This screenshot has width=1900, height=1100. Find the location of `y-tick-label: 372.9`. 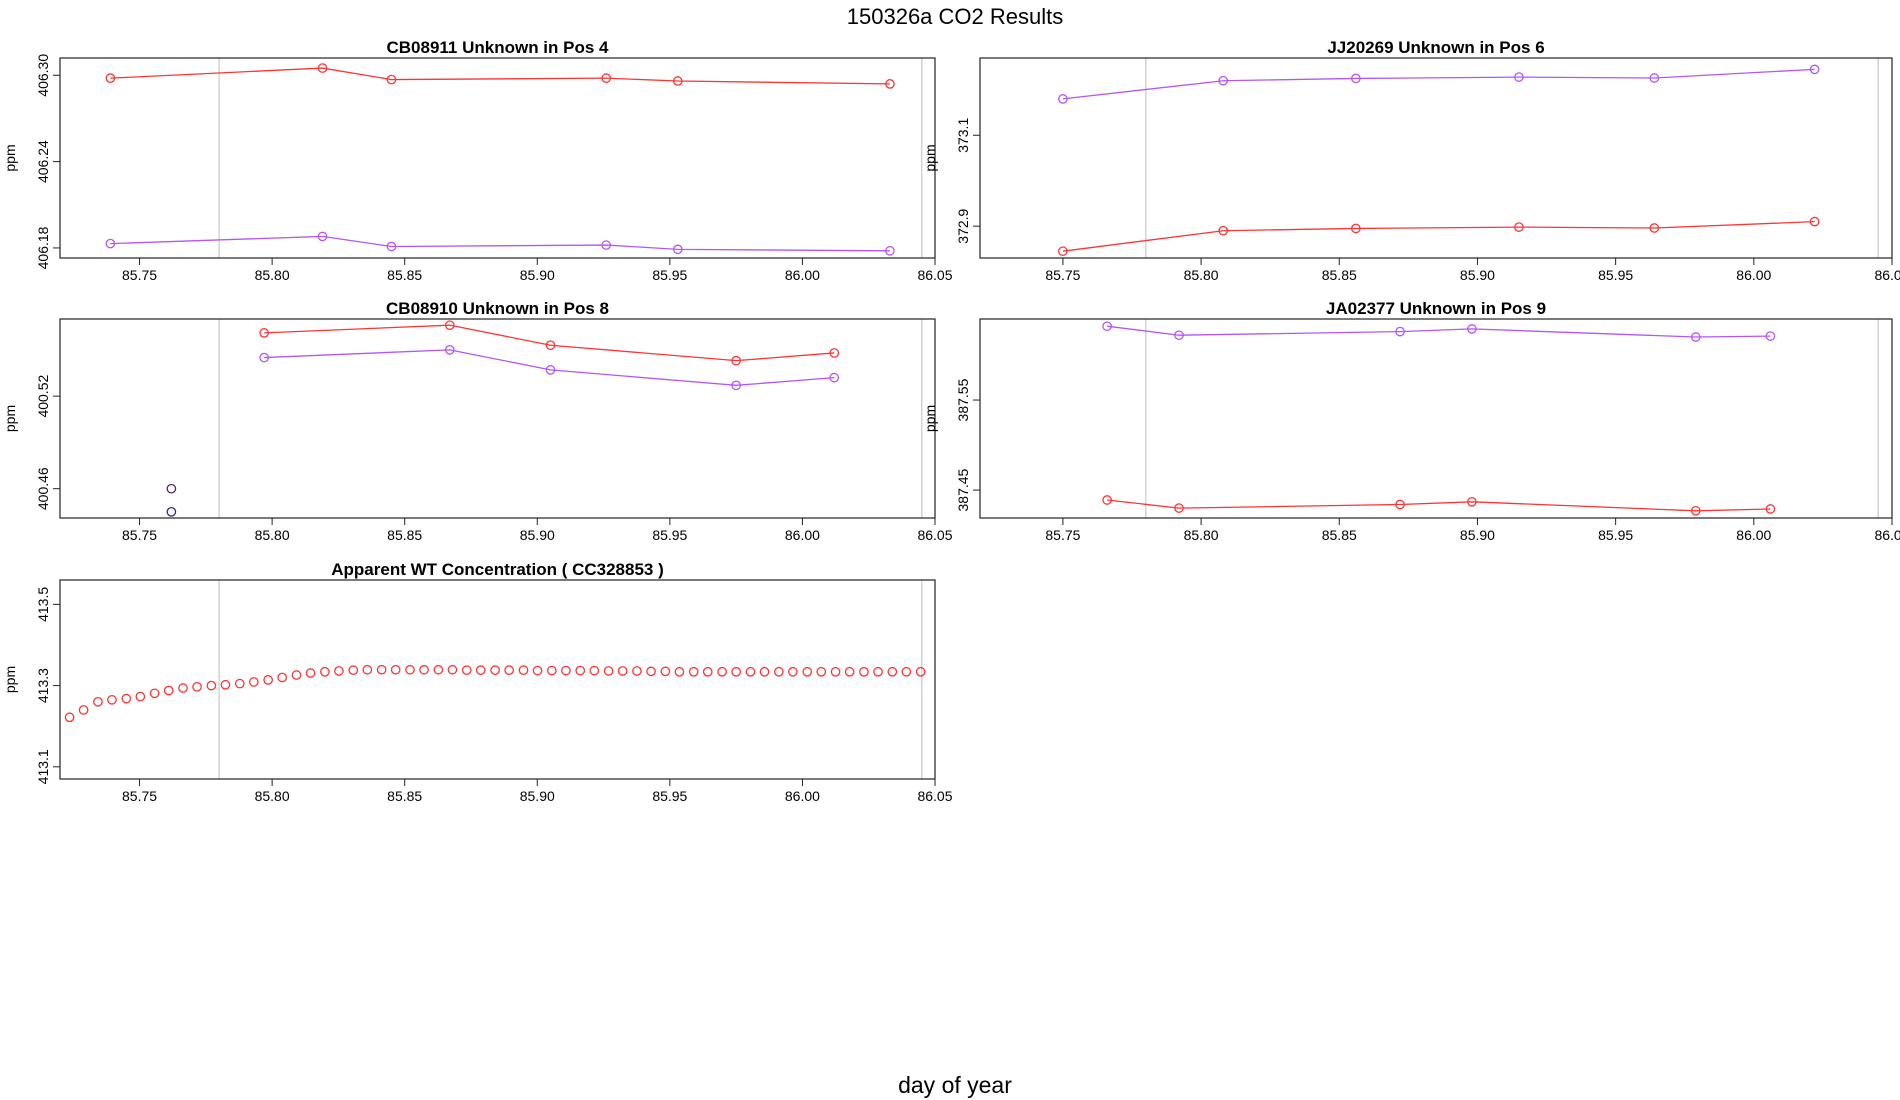

y-tick-label: 372.9 is located at coordinates (963, 225).